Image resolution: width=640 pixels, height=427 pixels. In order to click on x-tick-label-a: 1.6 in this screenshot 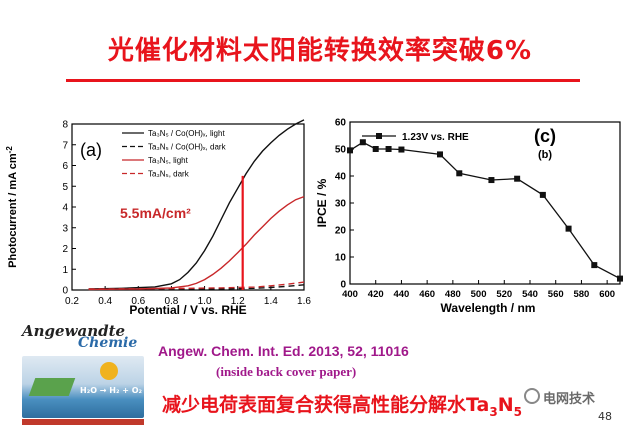, I will do `click(304, 301)`.